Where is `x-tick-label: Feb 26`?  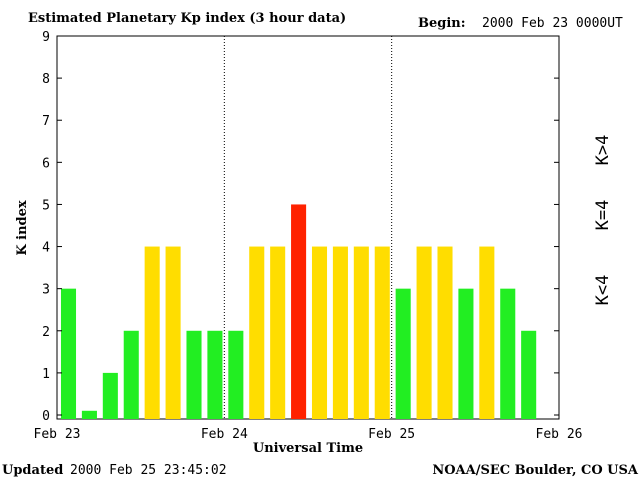 x-tick-label: Feb 26 is located at coordinates (559, 434).